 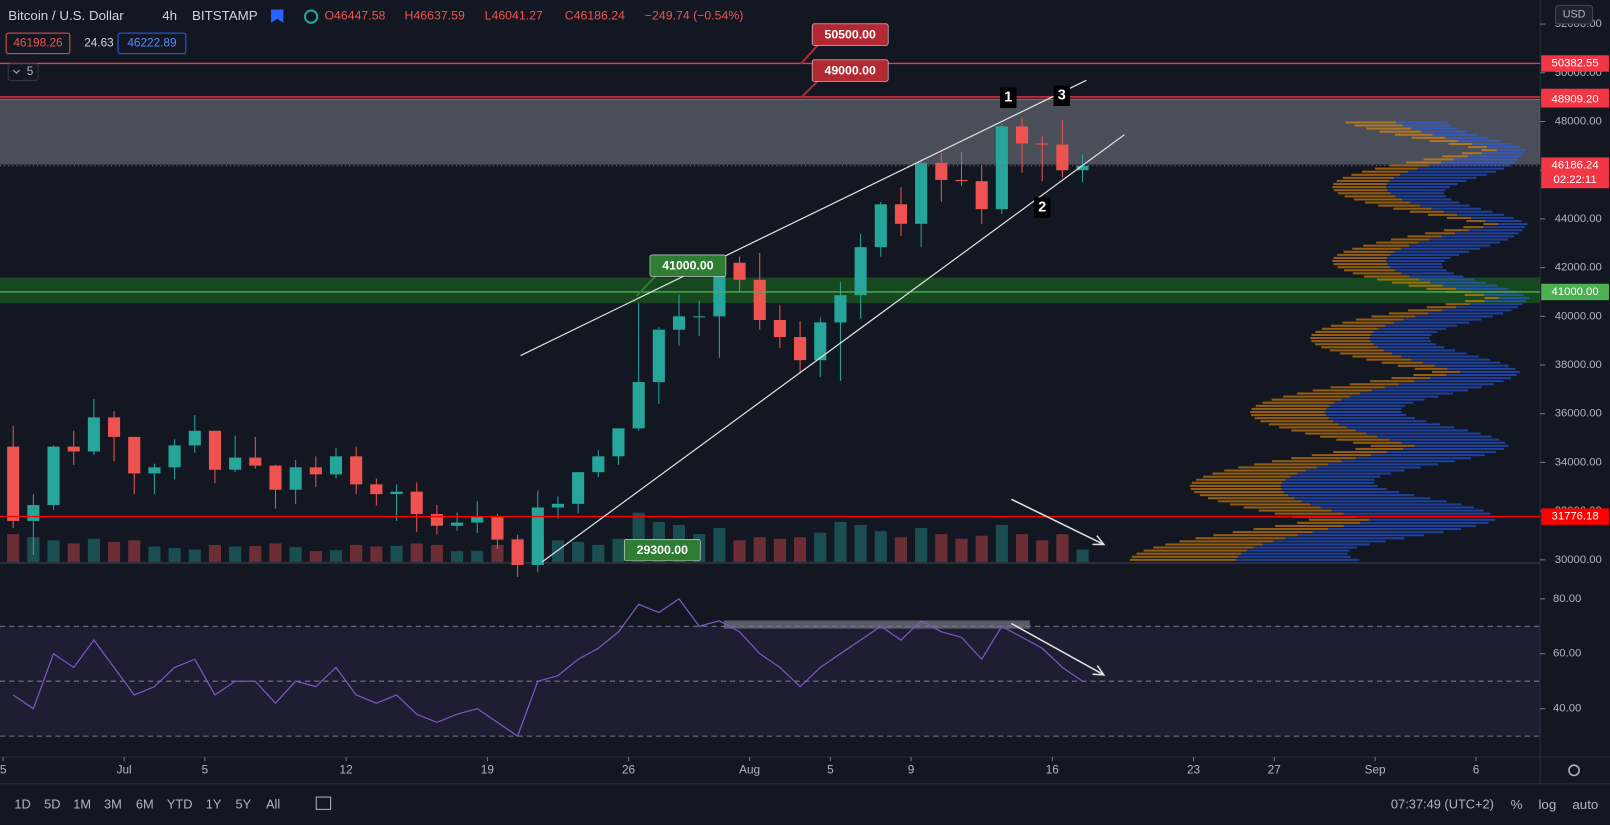 I want to click on scale-option: log, so click(x=1547, y=804).